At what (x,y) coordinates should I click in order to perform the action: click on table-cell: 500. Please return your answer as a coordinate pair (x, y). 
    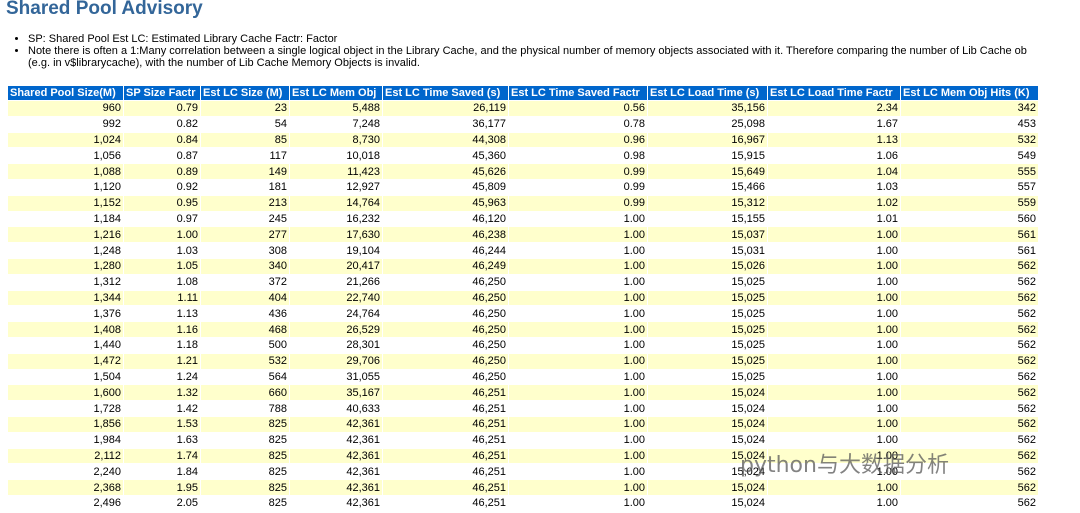
    Looking at the image, I should click on (245, 345).